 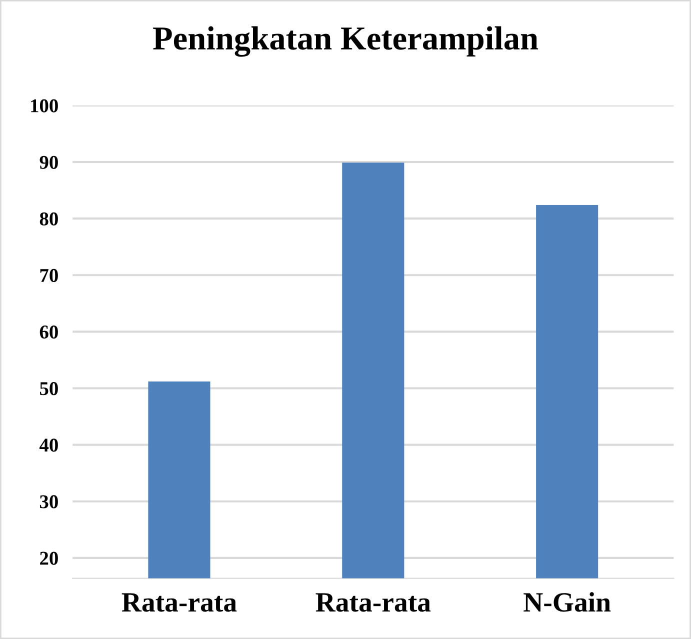 What do you see at coordinates (49, 275) in the screenshot?
I see `y-tick-label: 70` at bounding box center [49, 275].